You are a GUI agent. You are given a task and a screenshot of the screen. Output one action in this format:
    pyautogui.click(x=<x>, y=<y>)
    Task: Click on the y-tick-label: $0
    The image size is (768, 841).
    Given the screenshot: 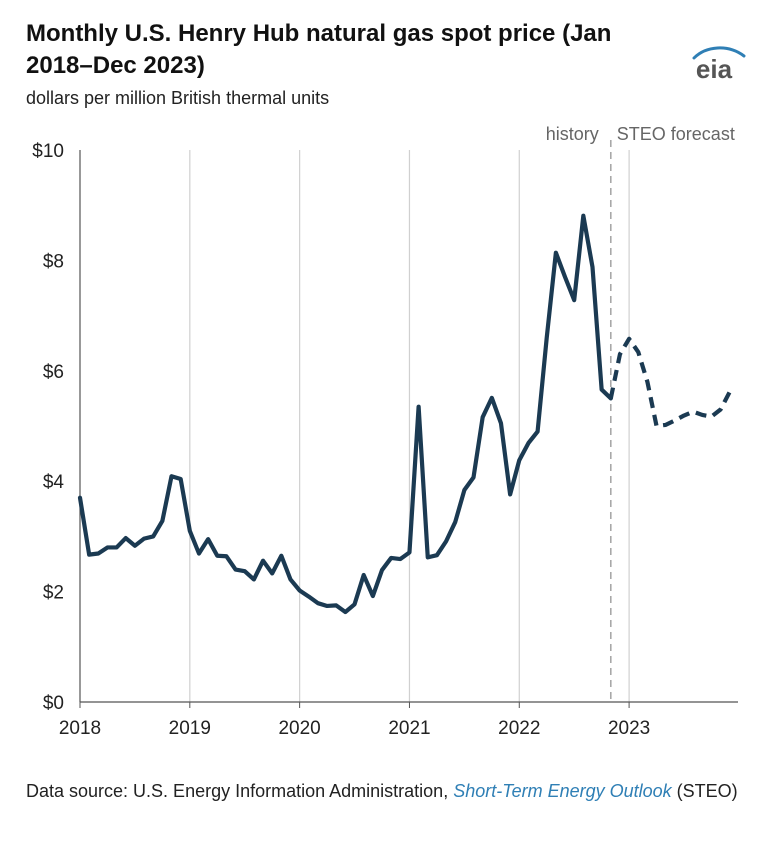 What is the action you would take?
    pyautogui.click(x=53, y=703)
    